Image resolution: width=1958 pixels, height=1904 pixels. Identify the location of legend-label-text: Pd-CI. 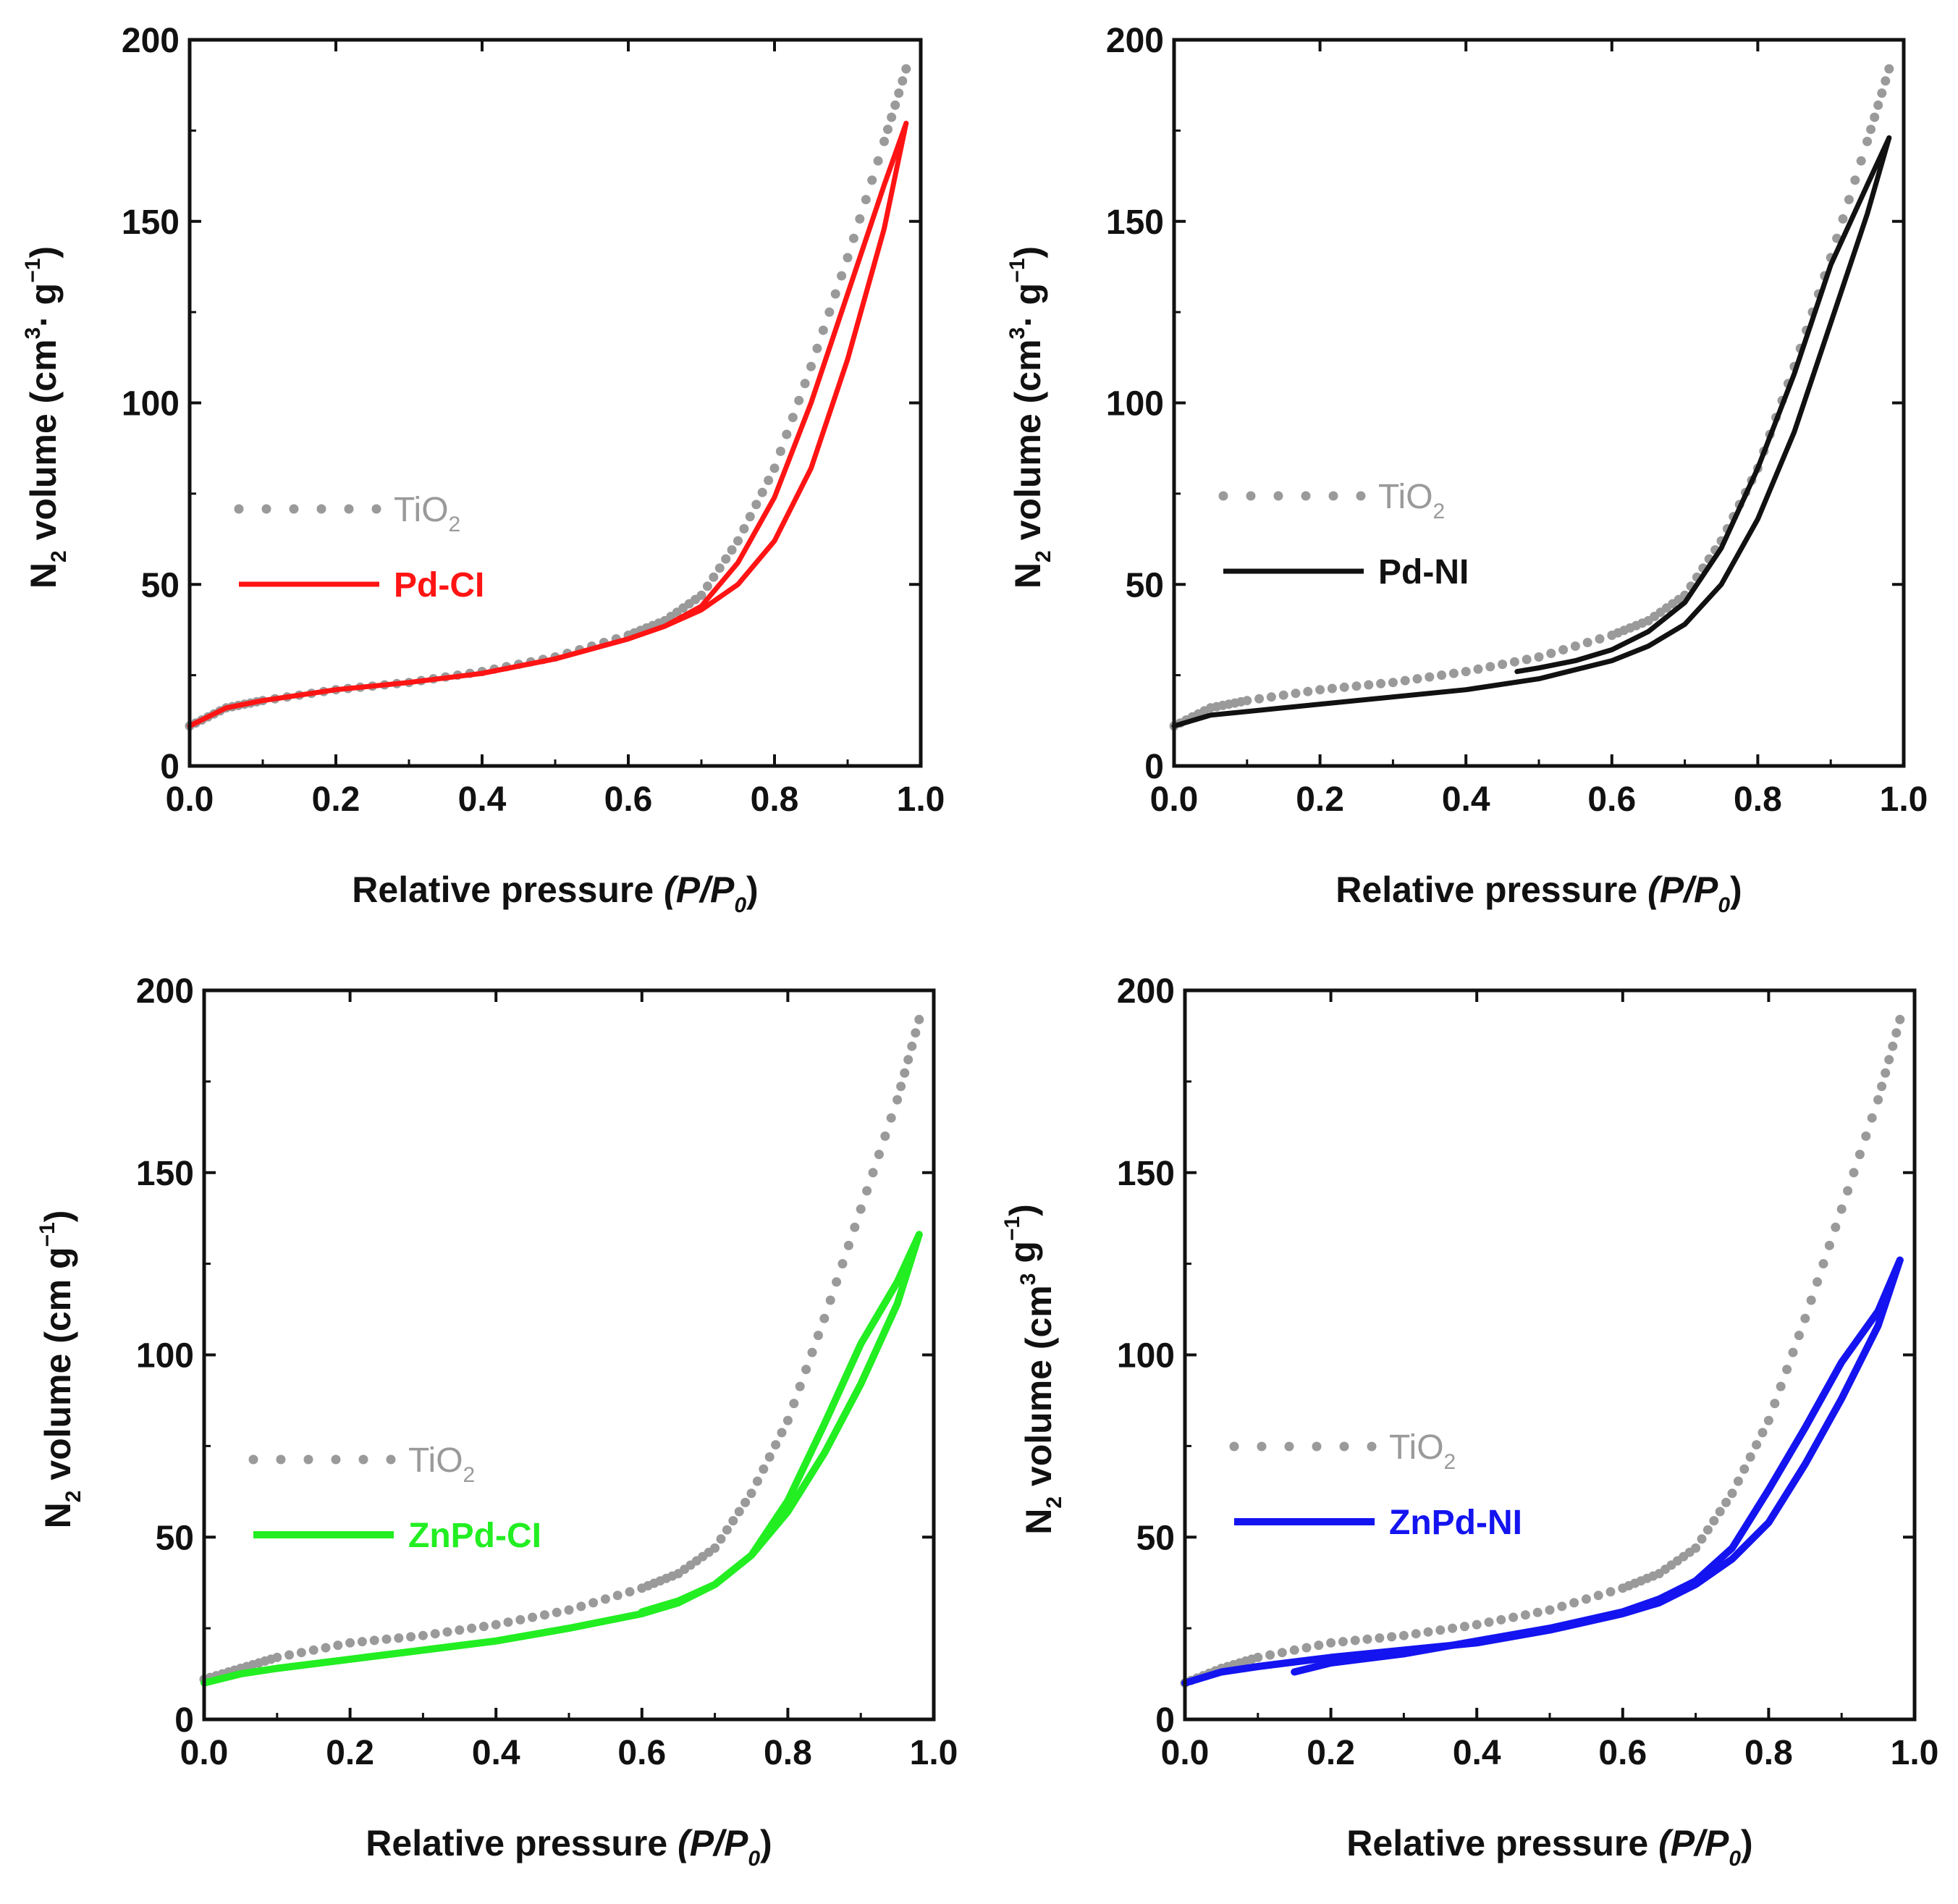
(439, 585).